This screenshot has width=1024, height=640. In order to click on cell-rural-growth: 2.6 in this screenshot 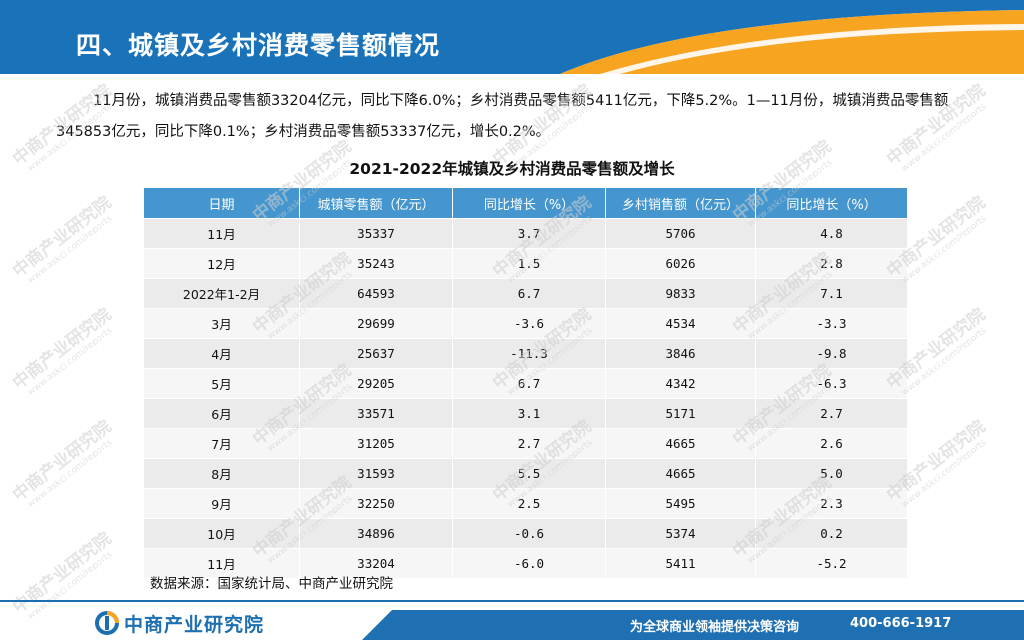, I will do `click(831, 443)`.